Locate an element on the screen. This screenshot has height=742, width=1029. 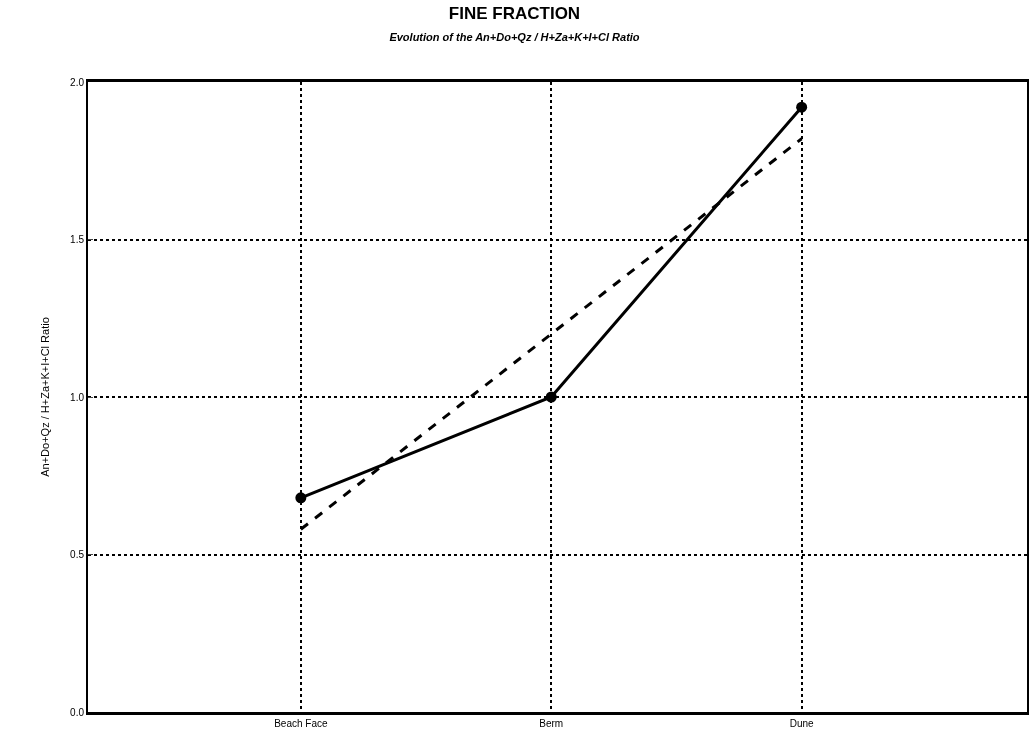
x-tick-label: Dune is located at coordinates (802, 723).